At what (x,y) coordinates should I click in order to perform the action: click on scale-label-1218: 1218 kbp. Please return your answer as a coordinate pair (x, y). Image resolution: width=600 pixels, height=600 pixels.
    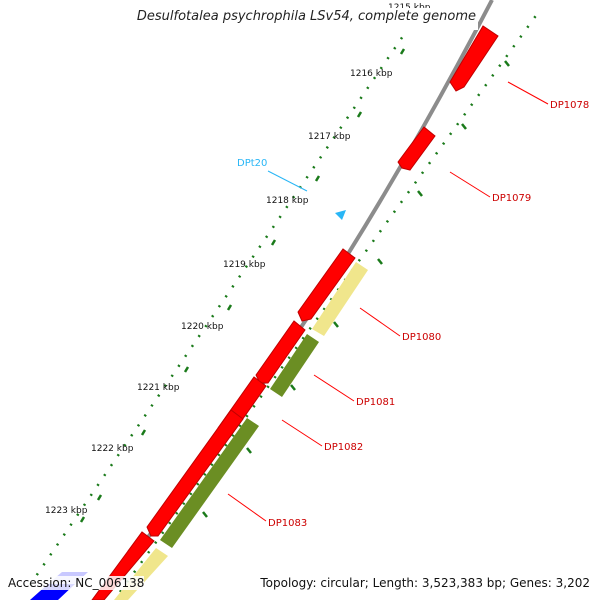
    Looking at the image, I should click on (287, 201).